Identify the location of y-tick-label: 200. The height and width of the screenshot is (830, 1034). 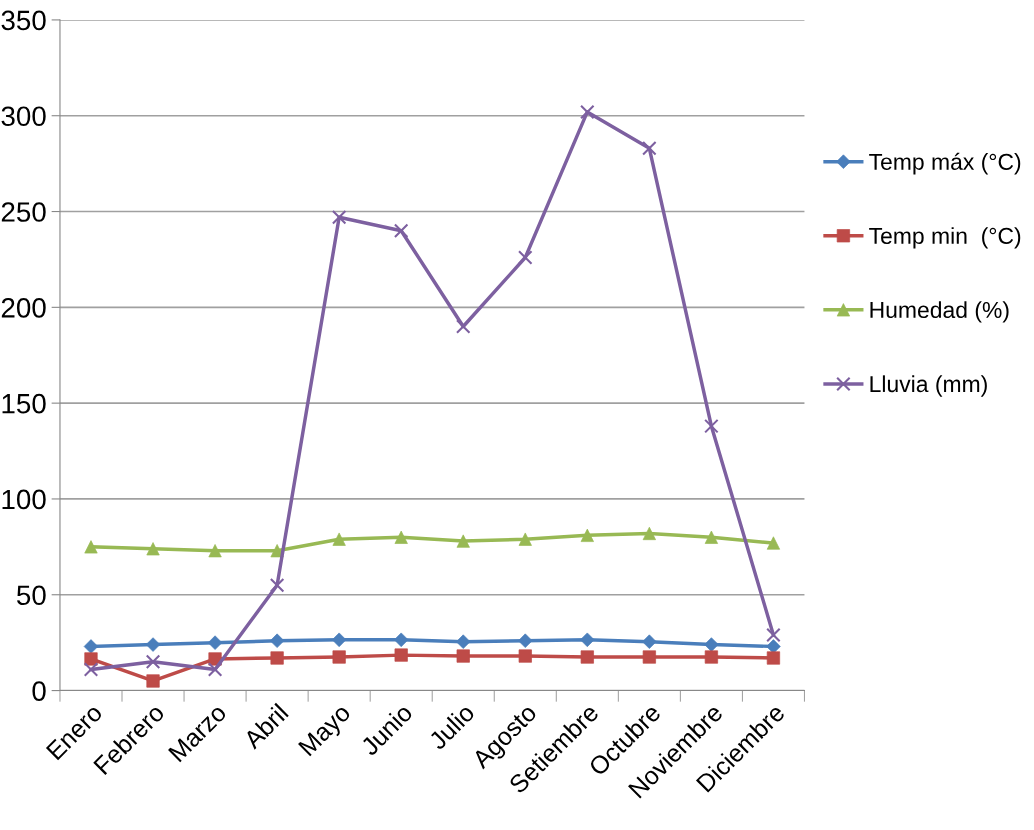
(23, 308).